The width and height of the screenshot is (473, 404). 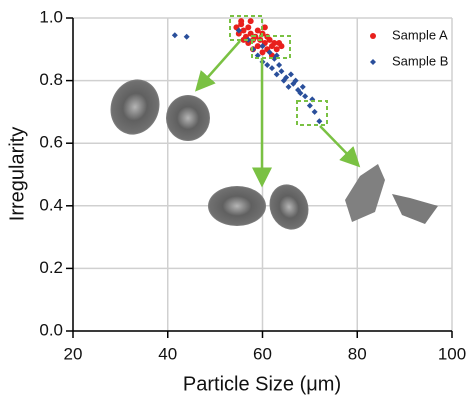 I want to click on x-tick-label: 20, so click(x=73, y=353).